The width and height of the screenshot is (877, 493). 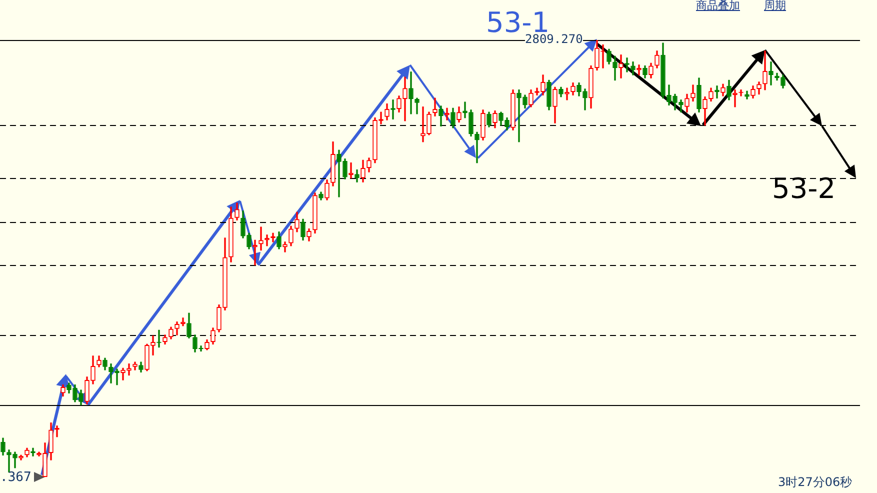 I want to click on text: 商品叠加, so click(x=718, y=6).